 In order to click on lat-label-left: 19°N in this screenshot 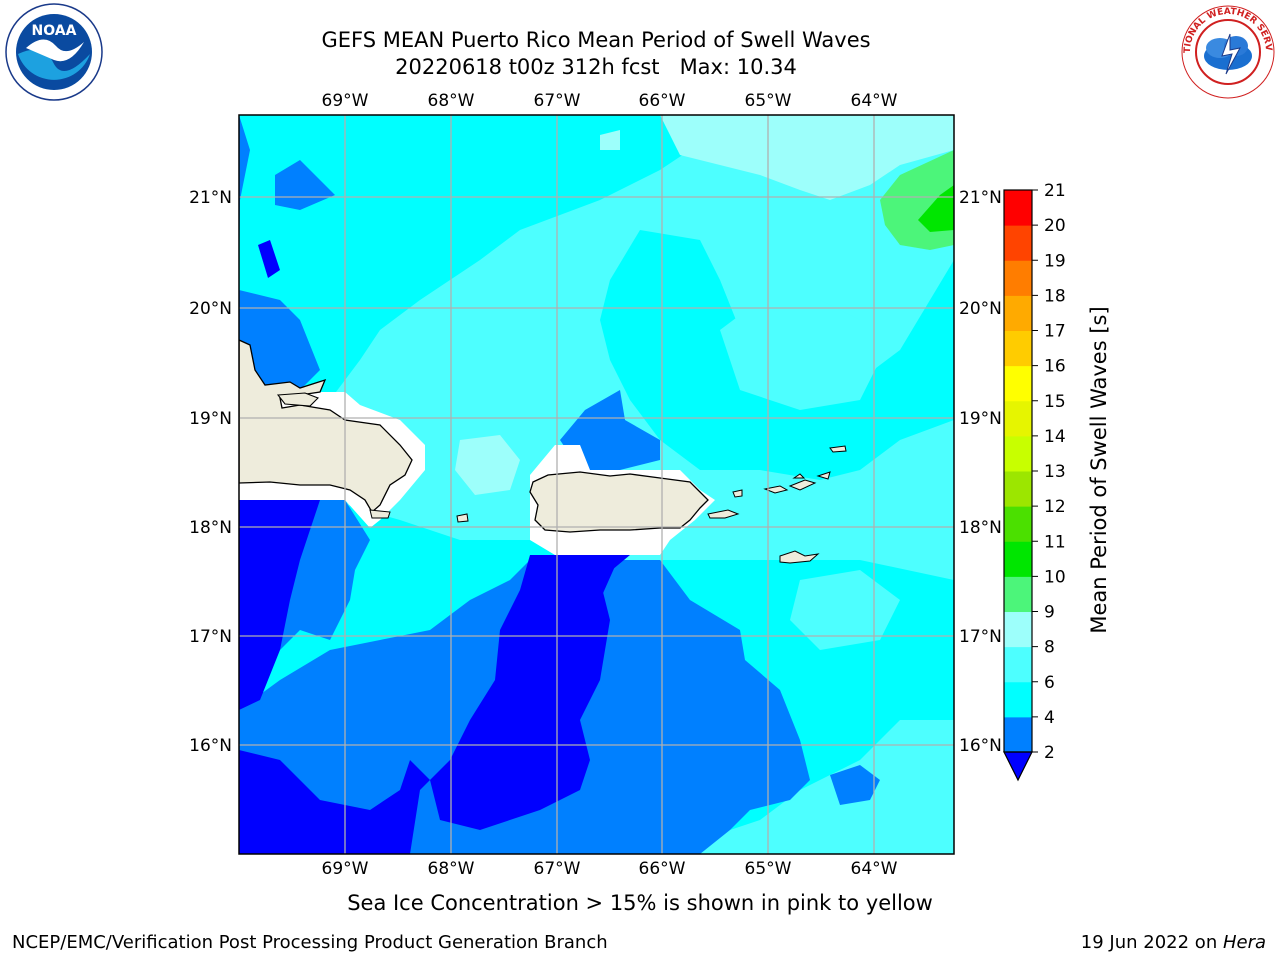, I will do `click(210, 419)`.